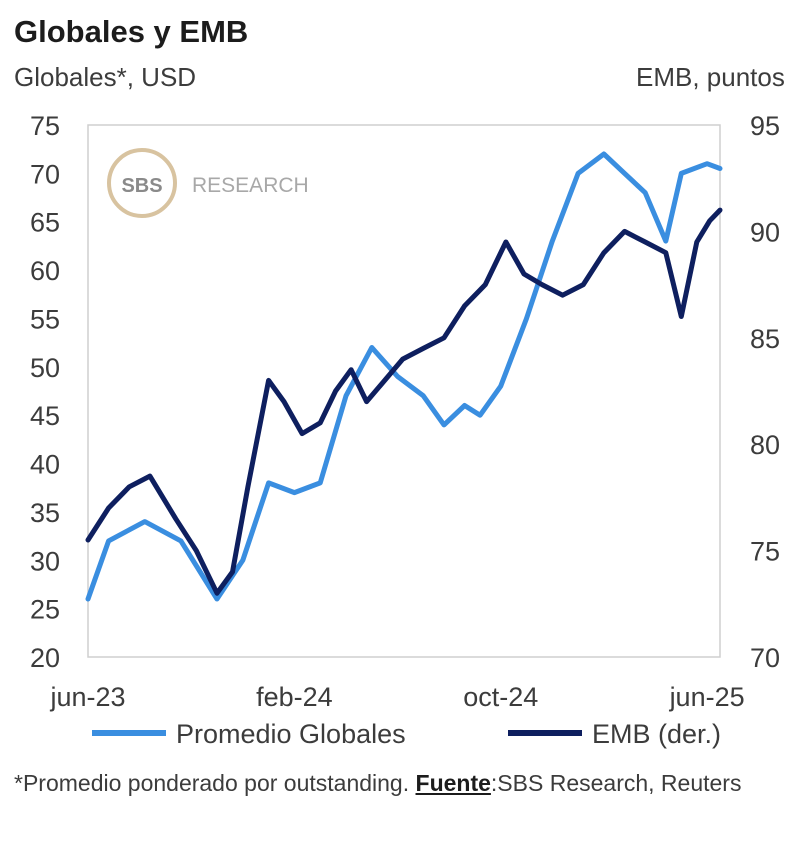 This screenshot has height=851, width=800. Describe the element at coordinates (765, 445) in the screenshot. I see `right-tick-label: 80` at that location.